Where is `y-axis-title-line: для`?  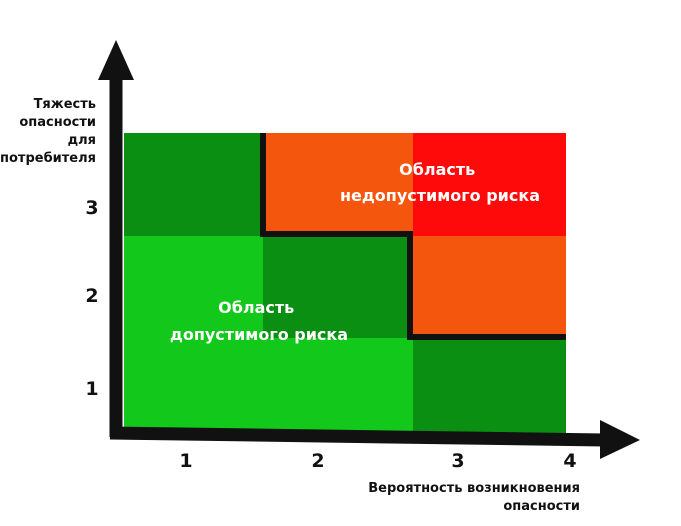
y-axis-title-line: для is located at coordinates (81, 140).